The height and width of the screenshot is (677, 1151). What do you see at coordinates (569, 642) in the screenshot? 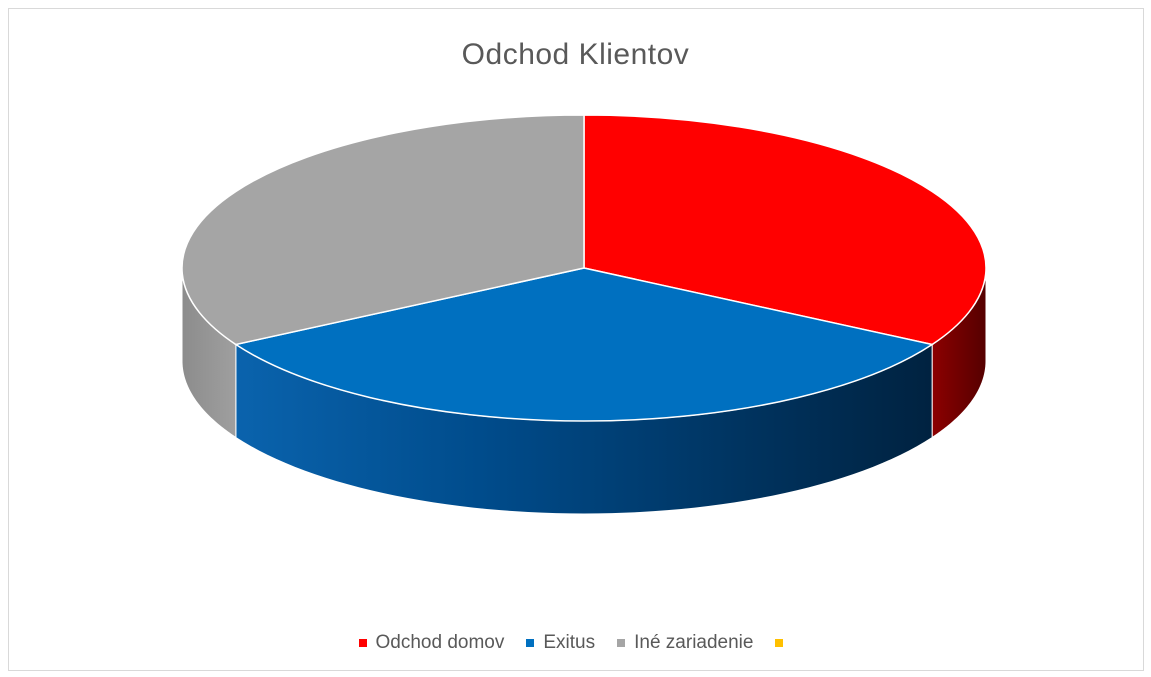
I see `legend-label-1: Exitus` at bounding box center [569, 642].